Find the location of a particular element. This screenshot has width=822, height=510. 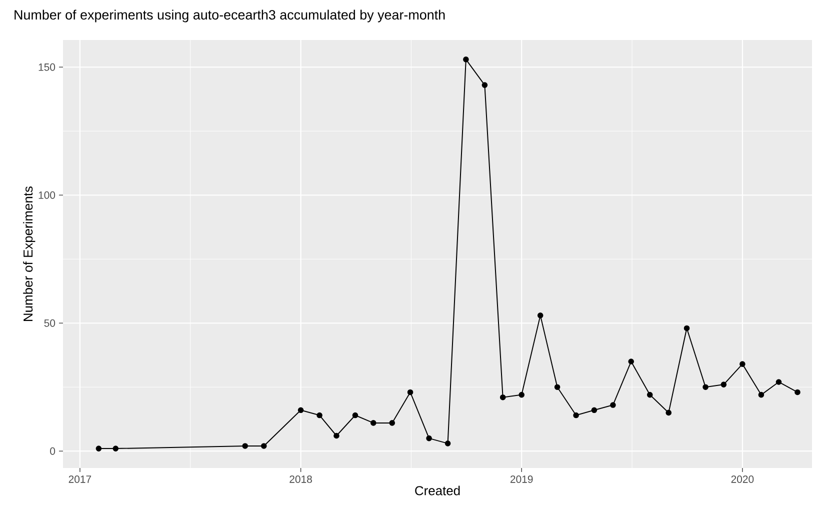

x-axis-title: Created is located at coordinates (437, 491).